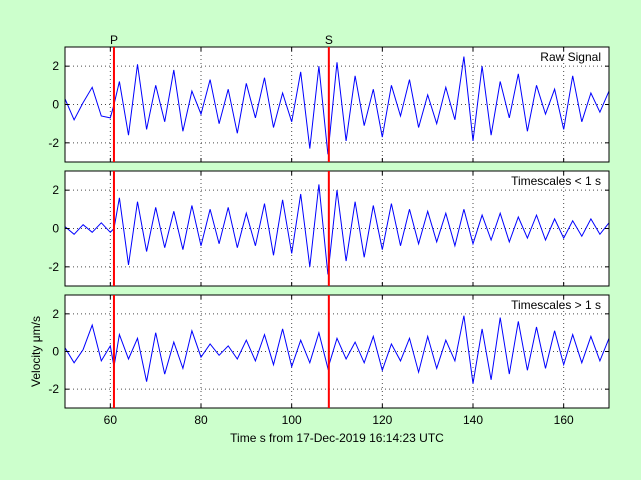 This screenshot has width=641, height=480. What do you see at coordinates (382, 420) in the screenshot?
I see `x-tick-label: 120` at bounding box center [382, 420].